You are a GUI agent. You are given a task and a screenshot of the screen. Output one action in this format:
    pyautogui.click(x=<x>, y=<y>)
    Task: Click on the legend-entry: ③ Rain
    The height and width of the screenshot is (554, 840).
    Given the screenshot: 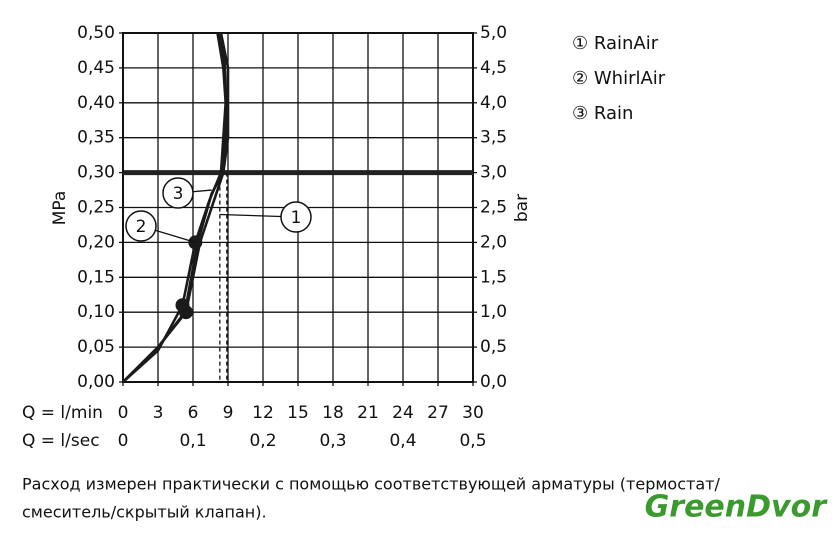 What is the action you would take?
    pyautogui.click(x=602, y=113)
    